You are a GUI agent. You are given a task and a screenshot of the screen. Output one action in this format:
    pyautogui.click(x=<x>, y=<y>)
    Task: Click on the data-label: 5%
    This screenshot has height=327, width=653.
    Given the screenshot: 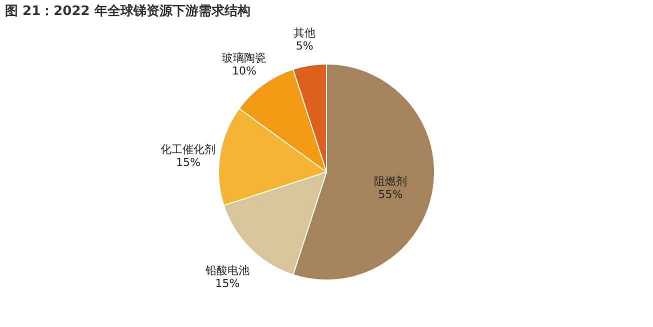 What is the action you would take?
    pyautogui.click(x=305, y=46)
    